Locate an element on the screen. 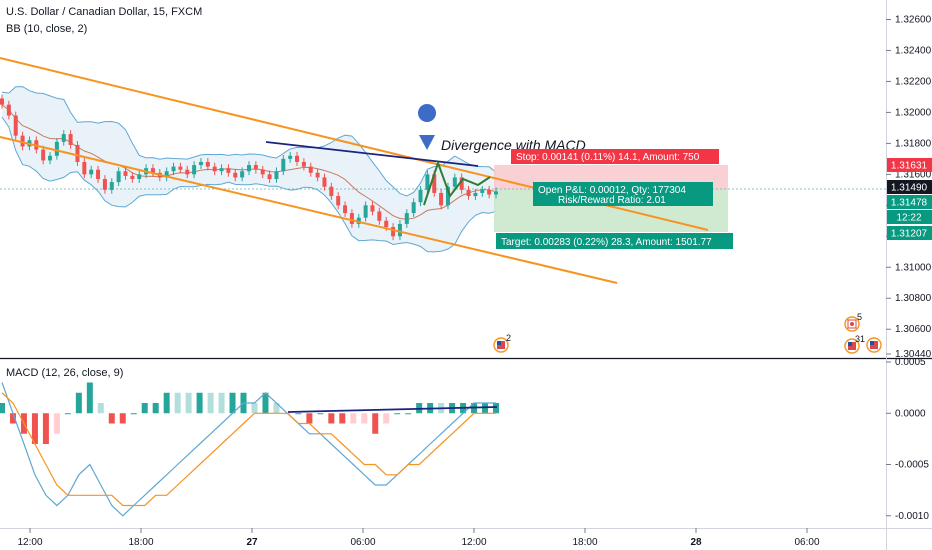 Image resolution: width=932 pixels, height=550 pixels. macd-indicator-label: MACD (12, 26, close, 9) is located at coordinates (64, 373).